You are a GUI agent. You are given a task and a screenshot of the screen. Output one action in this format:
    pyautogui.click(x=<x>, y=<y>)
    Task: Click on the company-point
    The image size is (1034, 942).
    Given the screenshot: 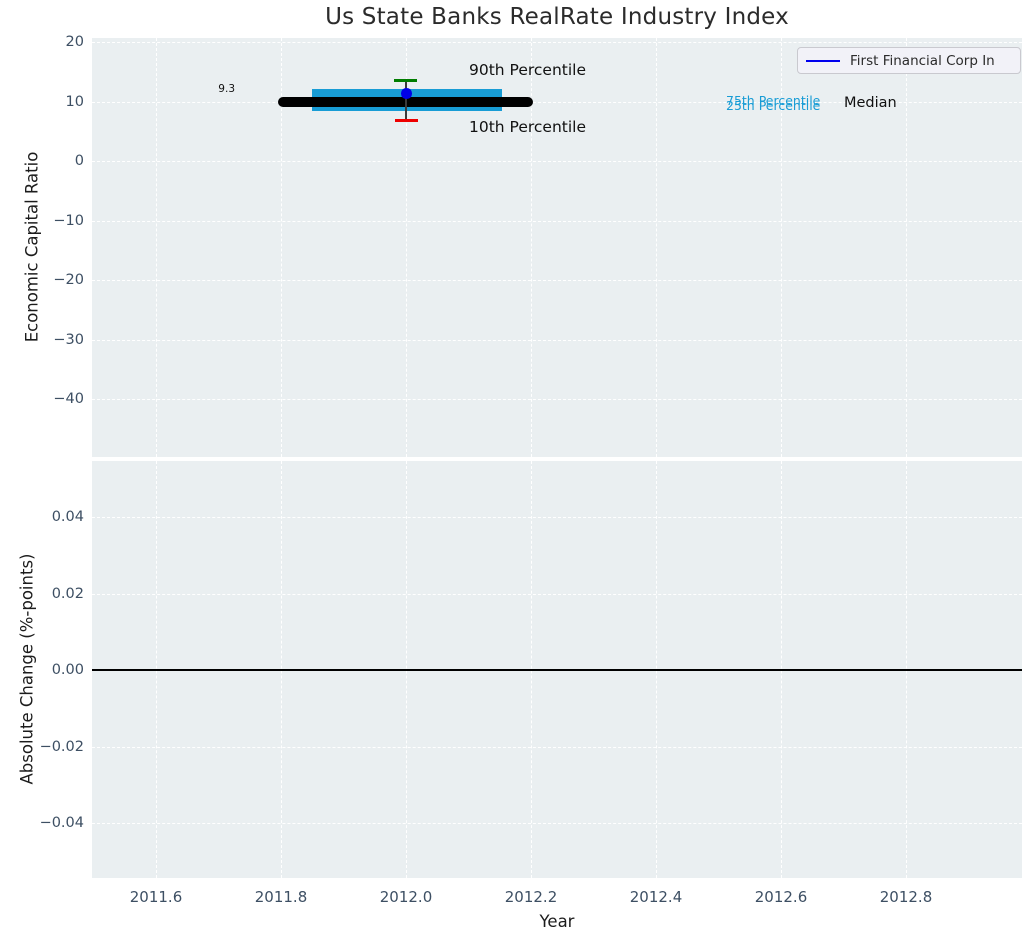 What is the action you would take?
    pyautogui.click(x=406, y=93)
    